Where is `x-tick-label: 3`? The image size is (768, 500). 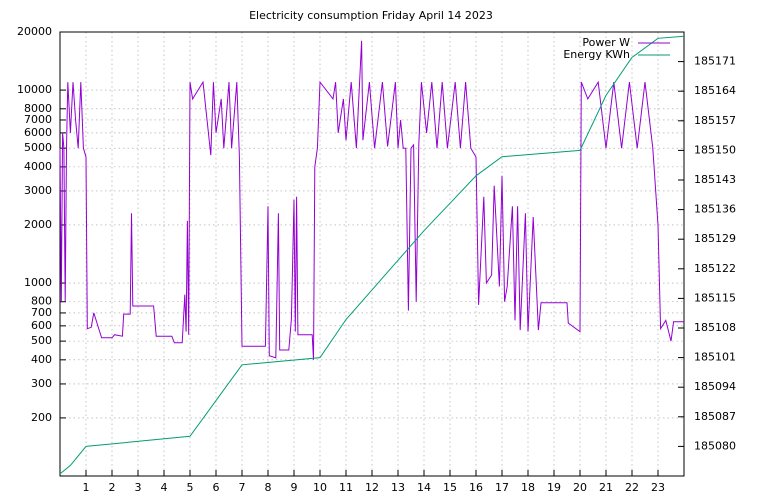 x-tick-label: 3 is located at coordinates (138, 487).